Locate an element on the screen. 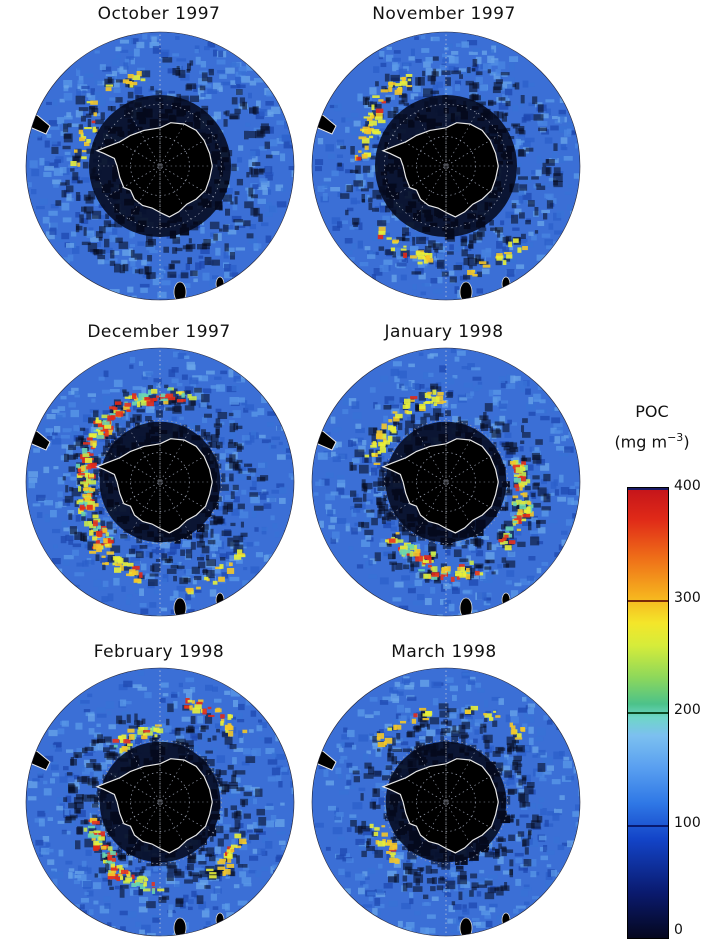 The image size is (707, 947). map-nov-1997 is located at coordinates (446, 166).